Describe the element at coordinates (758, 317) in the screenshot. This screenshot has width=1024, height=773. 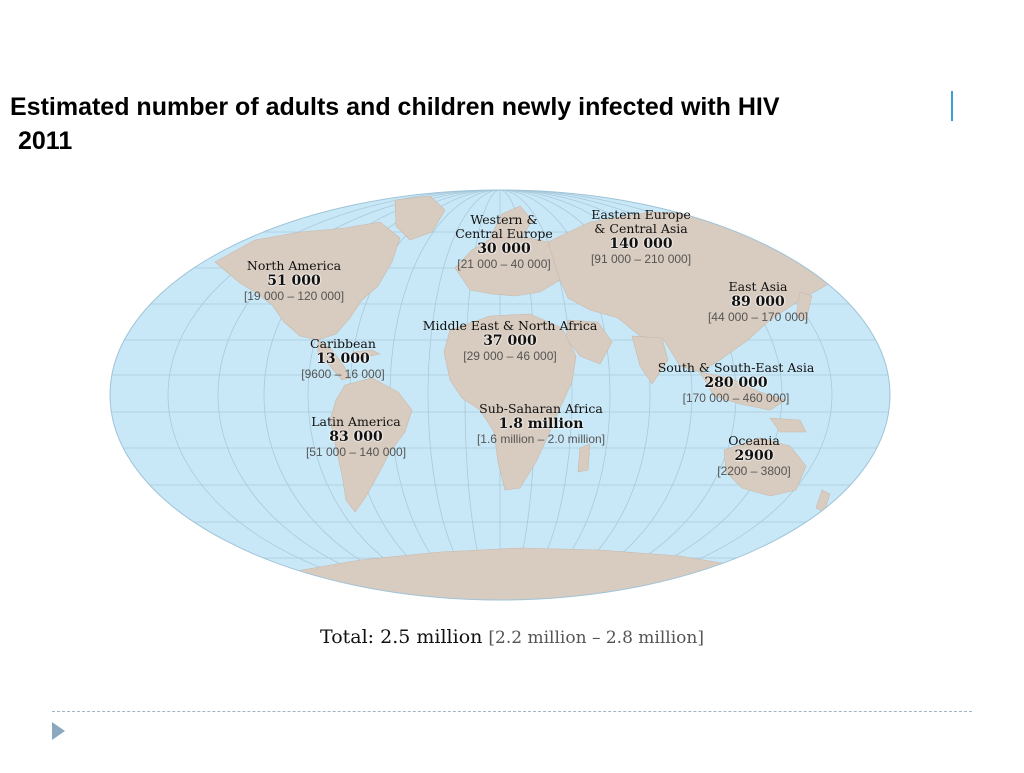
I see `region-range: [44 000 – 170 000]` at that location.